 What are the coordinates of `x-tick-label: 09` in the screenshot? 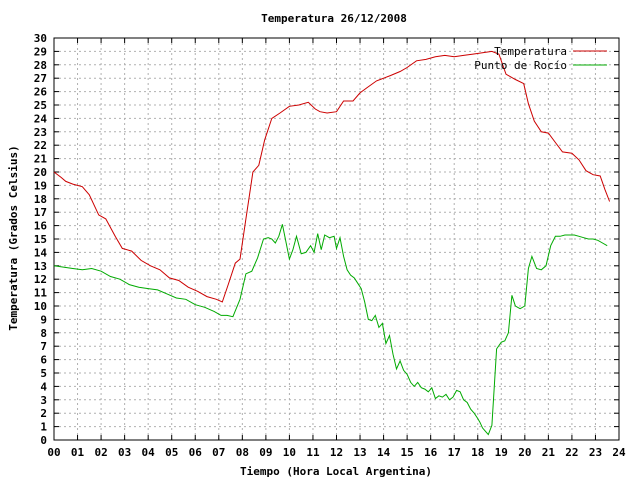 It's located at (265, 452).